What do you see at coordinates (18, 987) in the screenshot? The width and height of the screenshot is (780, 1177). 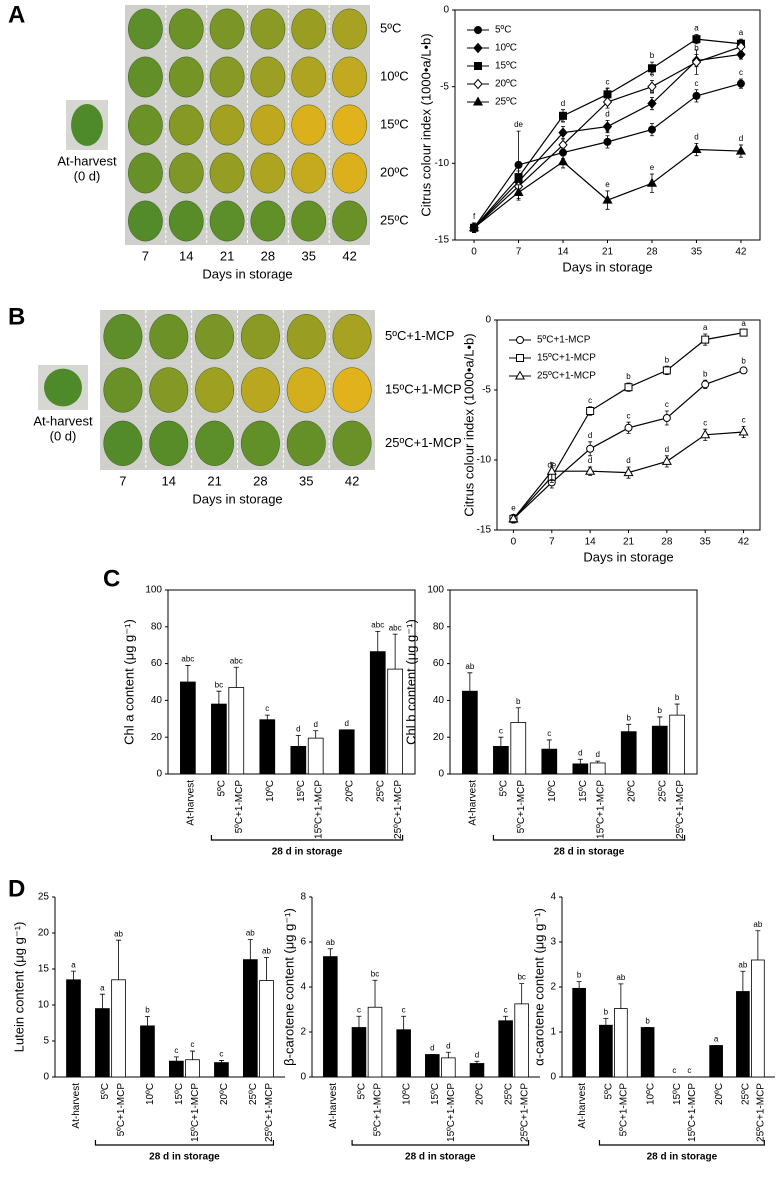 I see `y-axis-label: Lutein content (μg g⁻¹)` at bounding box center [18, 987].